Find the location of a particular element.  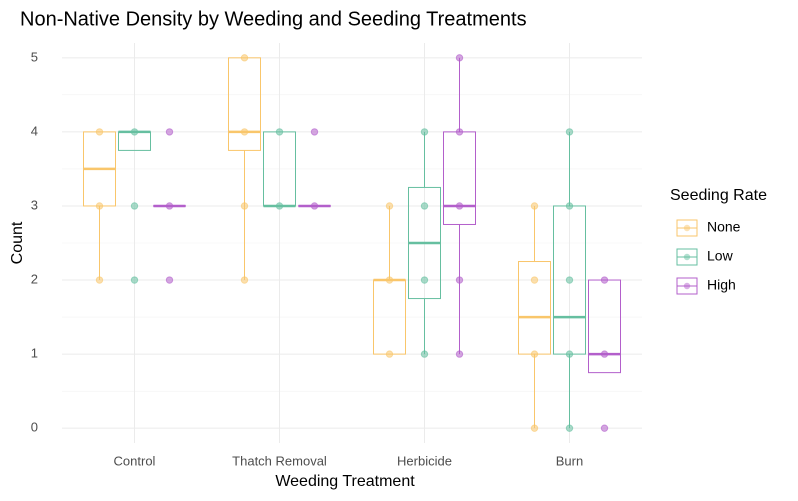

y-axis-title: Count is located at coordinates (17, 242).